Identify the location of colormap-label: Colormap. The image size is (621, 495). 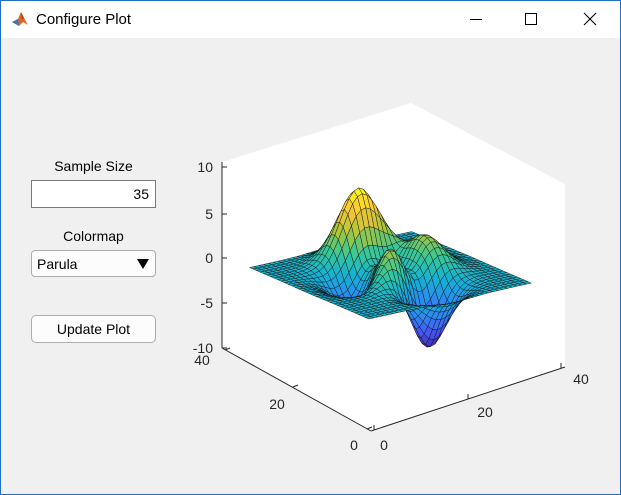
(93, 236).